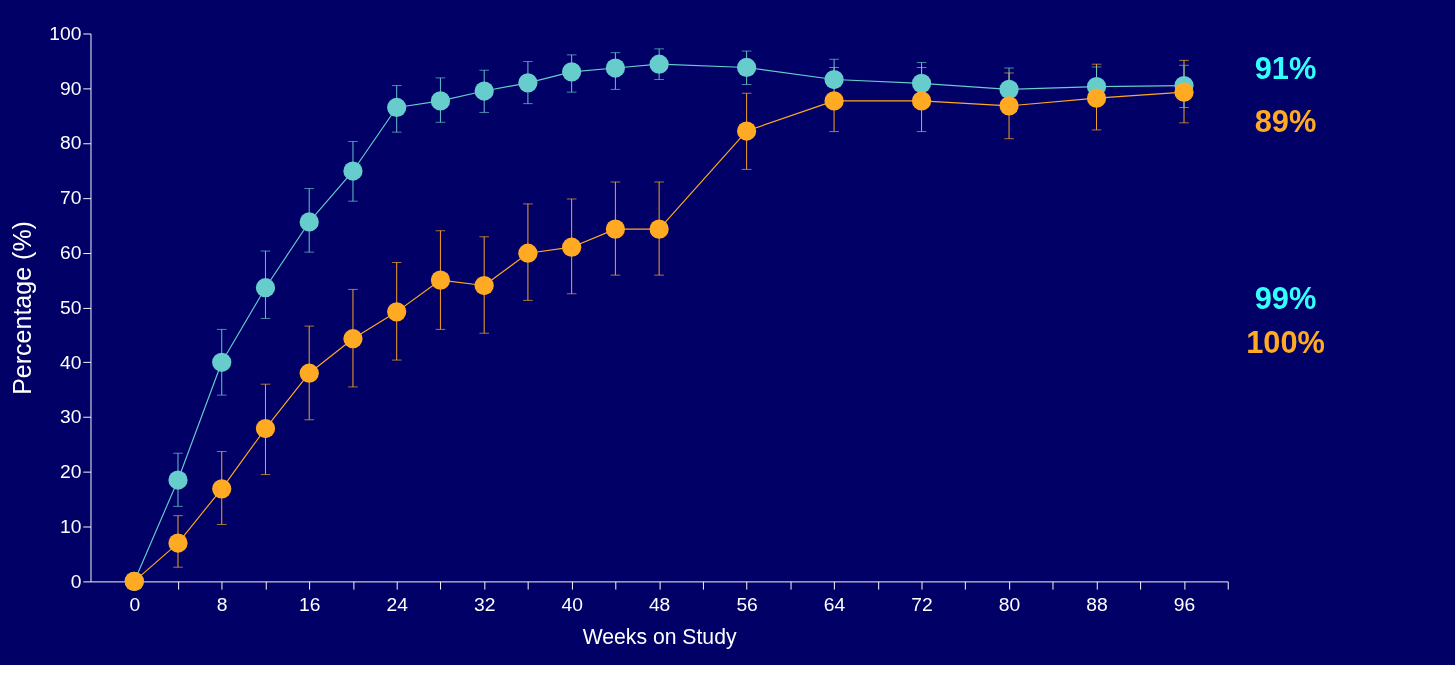 The image size is (1455, 683). What do you see at coordinates (70, 307) in the screenshot?
I see `y-tick-label: 50` at bounding box center [70, 307].